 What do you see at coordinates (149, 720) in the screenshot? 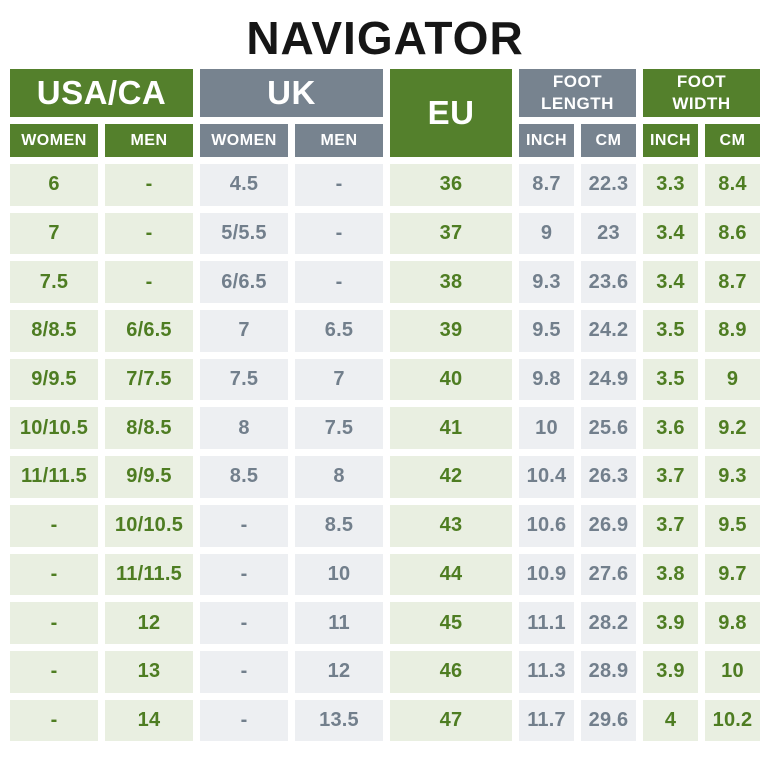
I see `size-cell: 14` at bounding box center [149, 720].